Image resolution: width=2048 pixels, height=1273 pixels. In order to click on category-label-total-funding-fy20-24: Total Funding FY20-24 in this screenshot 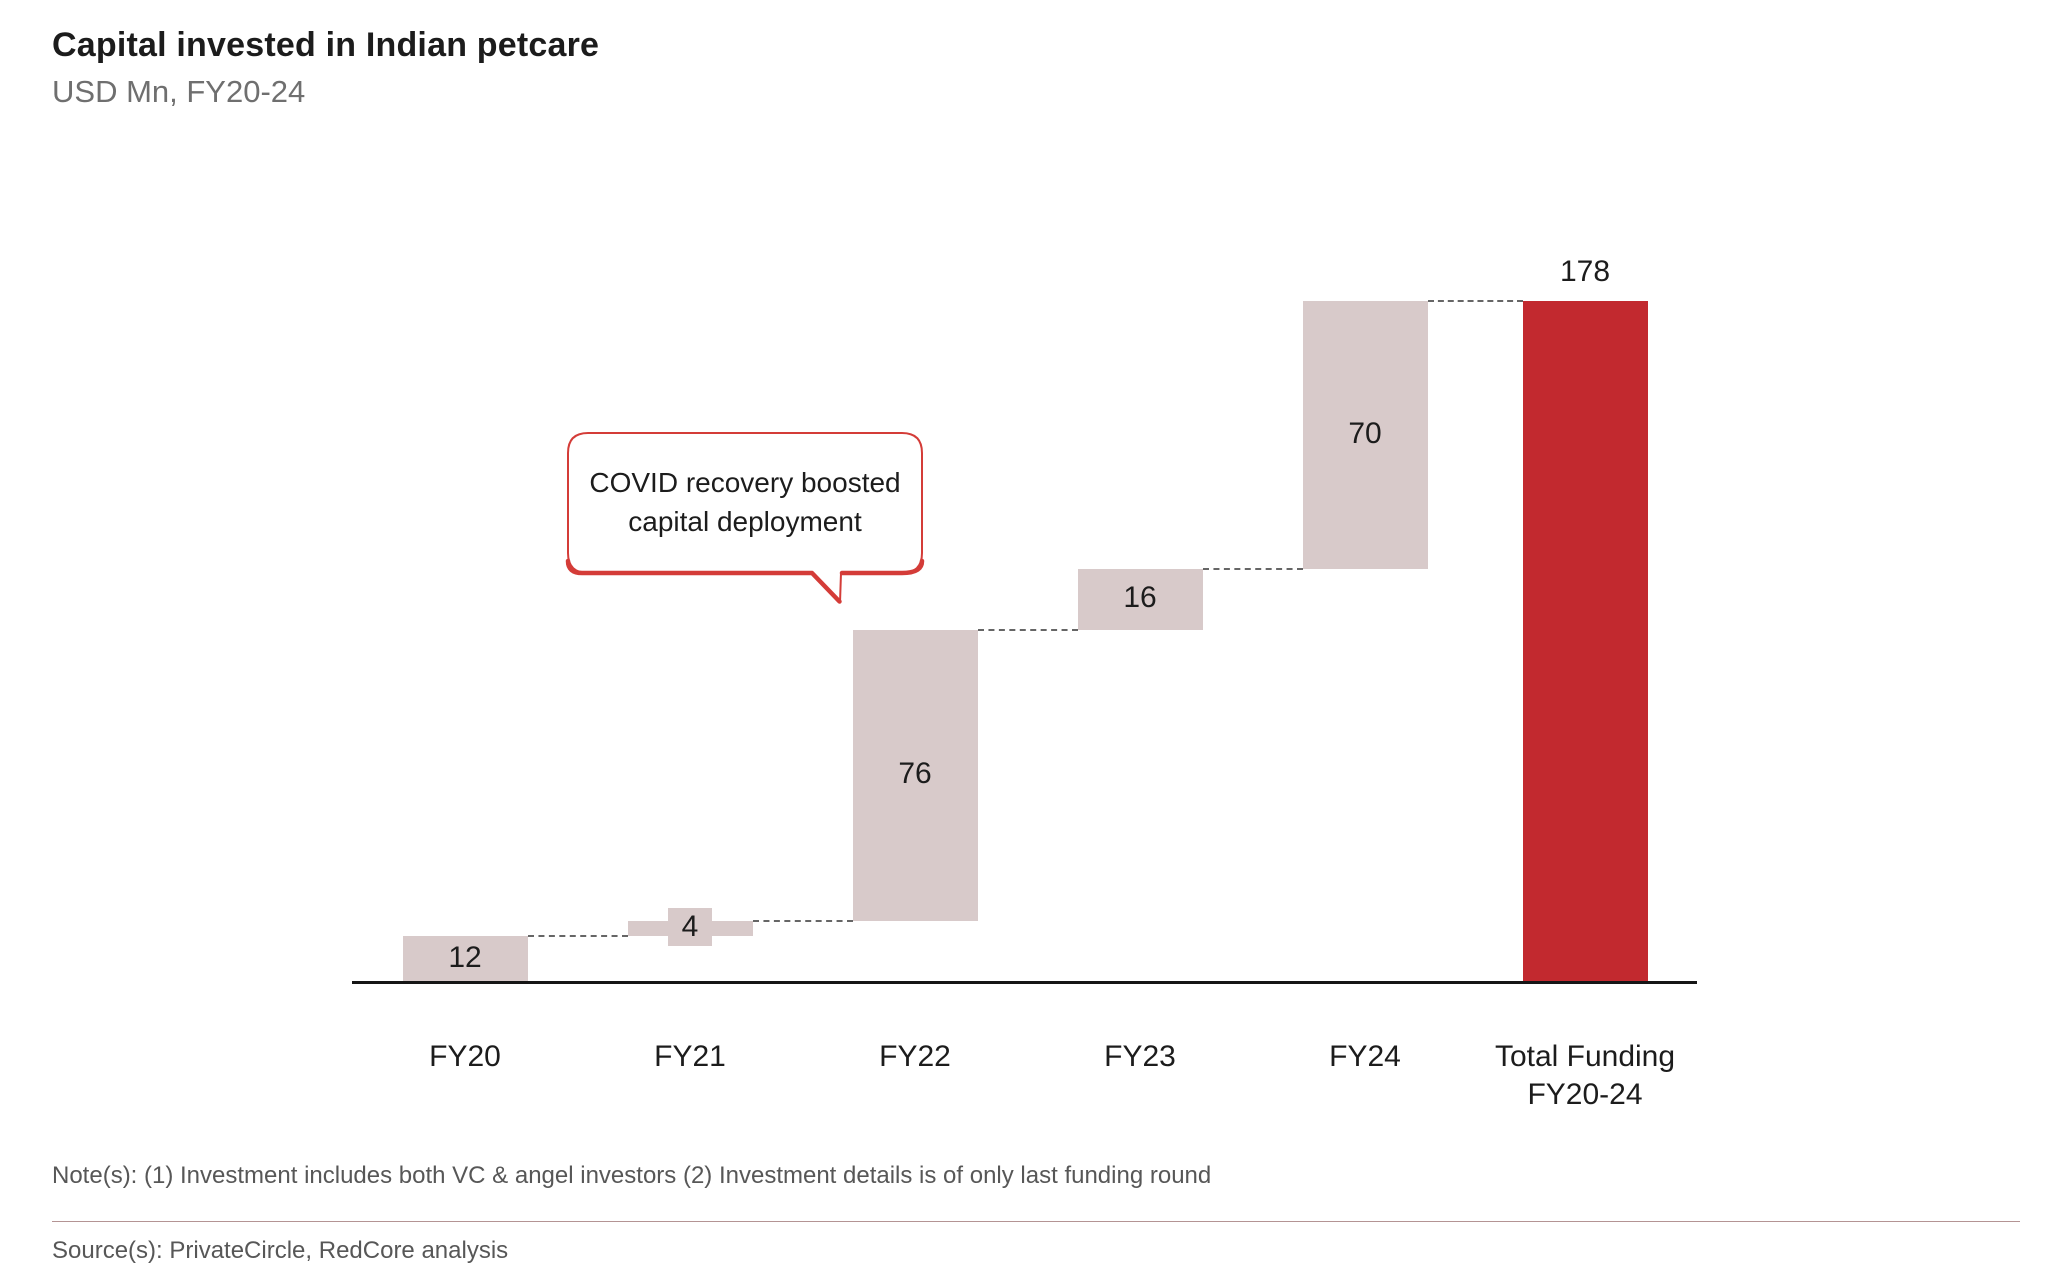, I will do `click(1585, 1075)`.